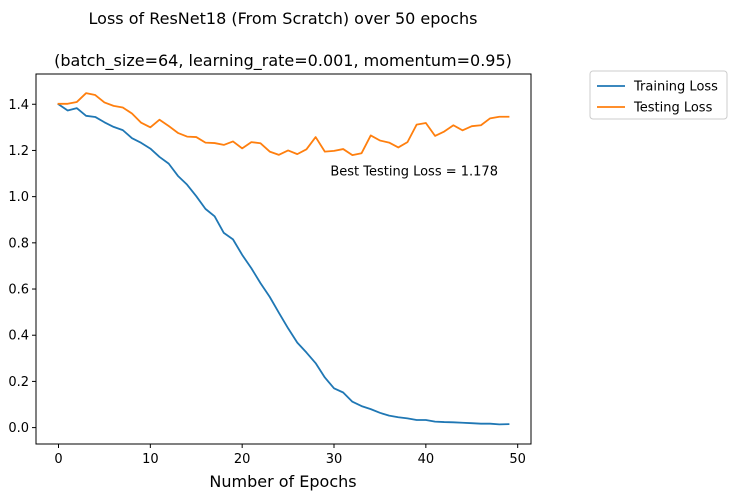 This screenshot has height=500, width=739. I want to click on y-tick-label: 1.0, so click(18, 197).